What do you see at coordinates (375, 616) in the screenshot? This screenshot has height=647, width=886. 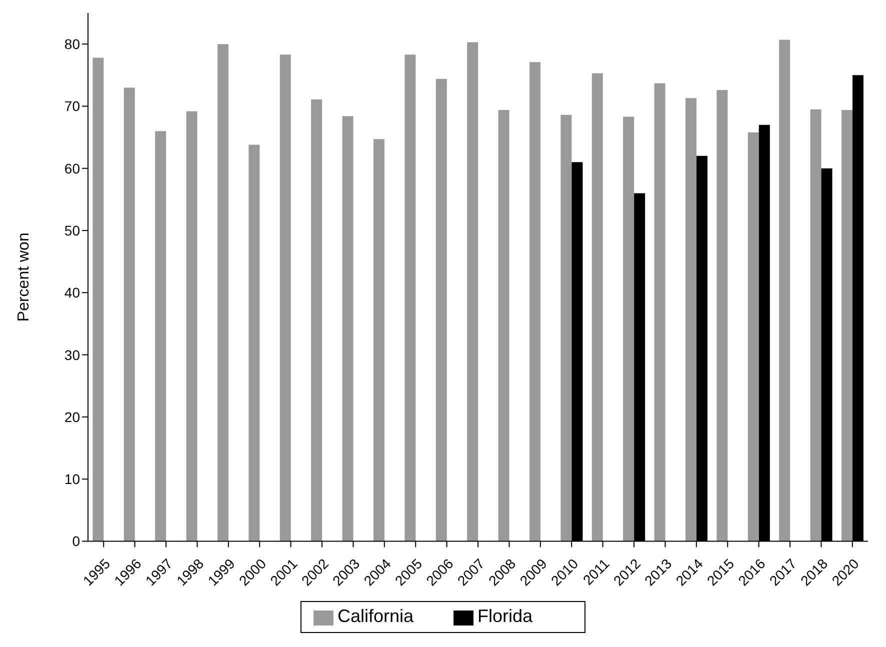 I see `legend-label: California` at bounding box center [375, 616].